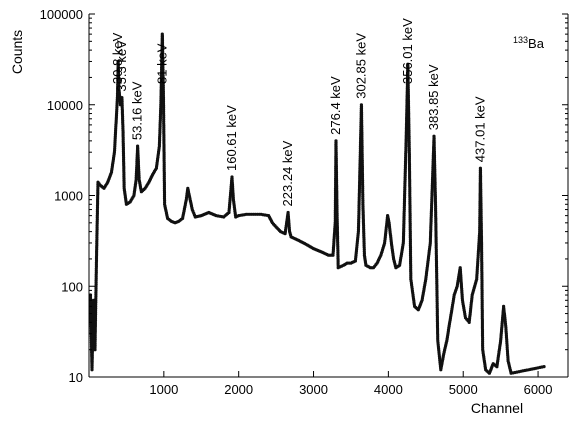 The height and width of the screenshot is (421, 581). What do you see at coordinates (335, 105) in the screenshot?
I see `peak-label: 276.4 keV` at bounding box center [335, 105].